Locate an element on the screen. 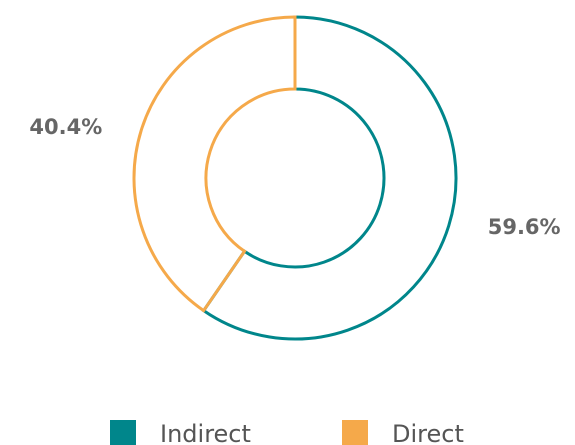 The width and height of the screenshot is (575, 445). value-label: 40.4% is located at coordinates (65, 127).